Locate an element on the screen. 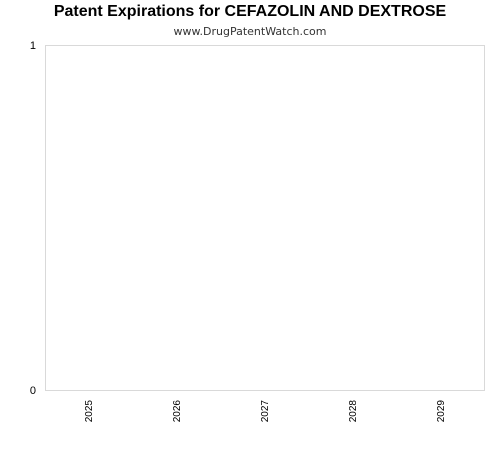 This screenshot has width=500, height=450. x-tick-label: 2029 is located at coordinates (441, 411).